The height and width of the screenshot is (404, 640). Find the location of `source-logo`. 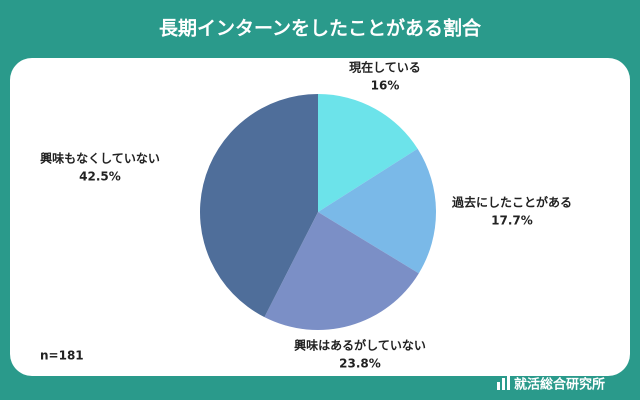

source-logo is located at coordinates (503, 382).